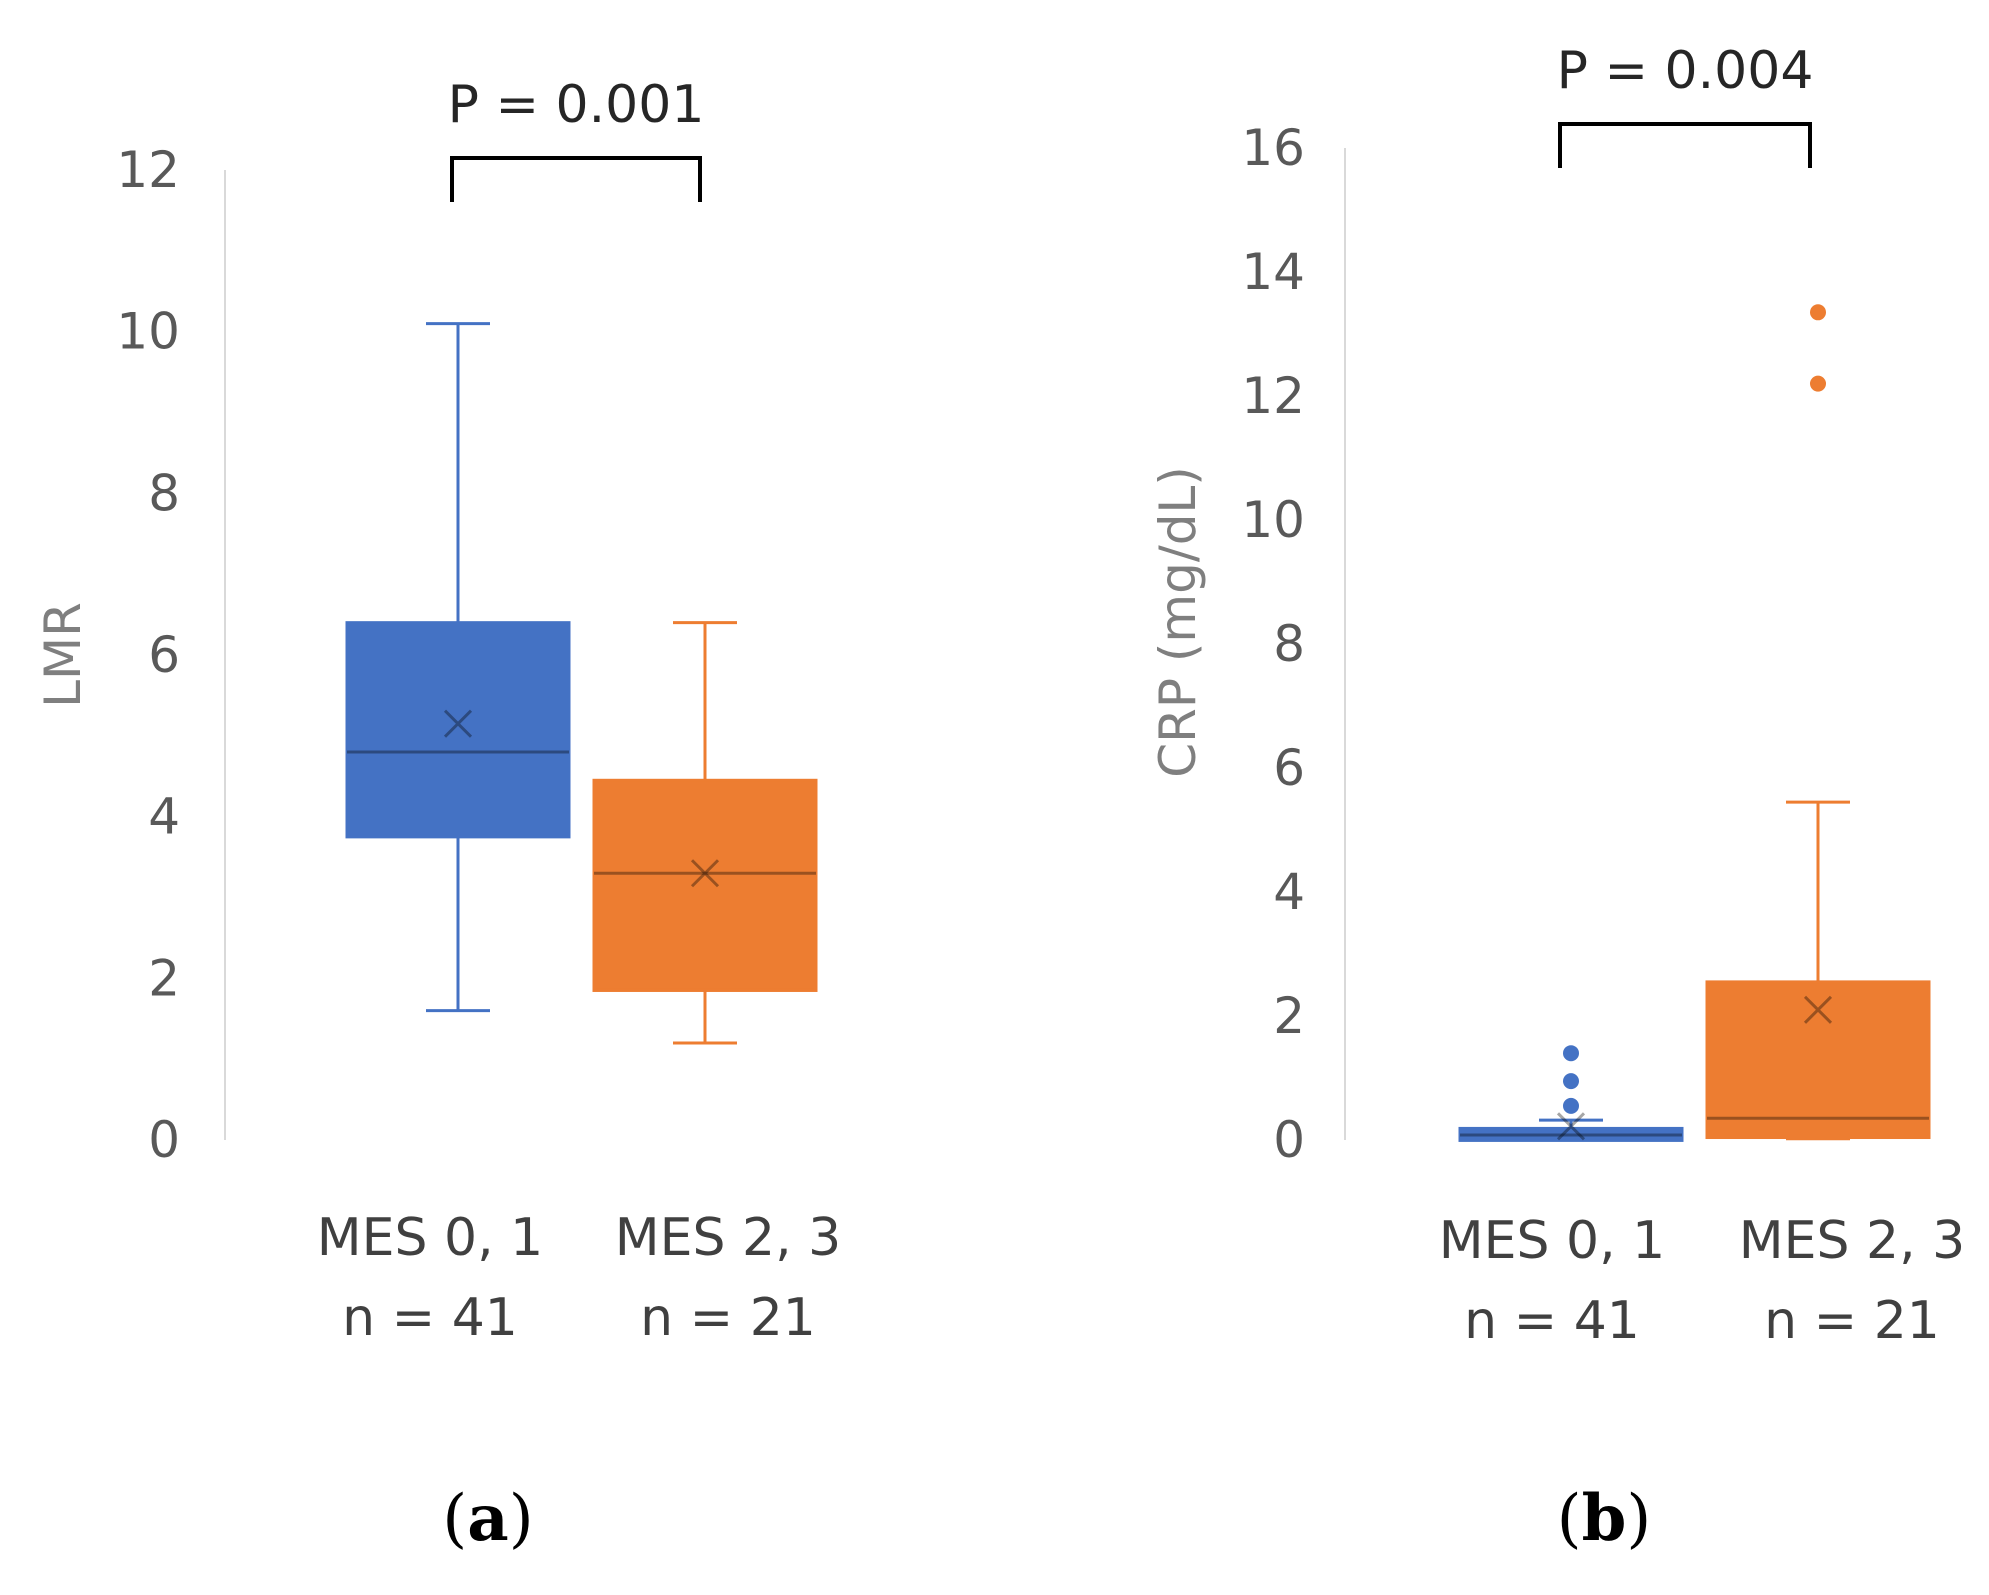  Describe the element at coordinates (164, 1140) in the screenshot. I see `panel-a-y-tick-label: 0` at that location.